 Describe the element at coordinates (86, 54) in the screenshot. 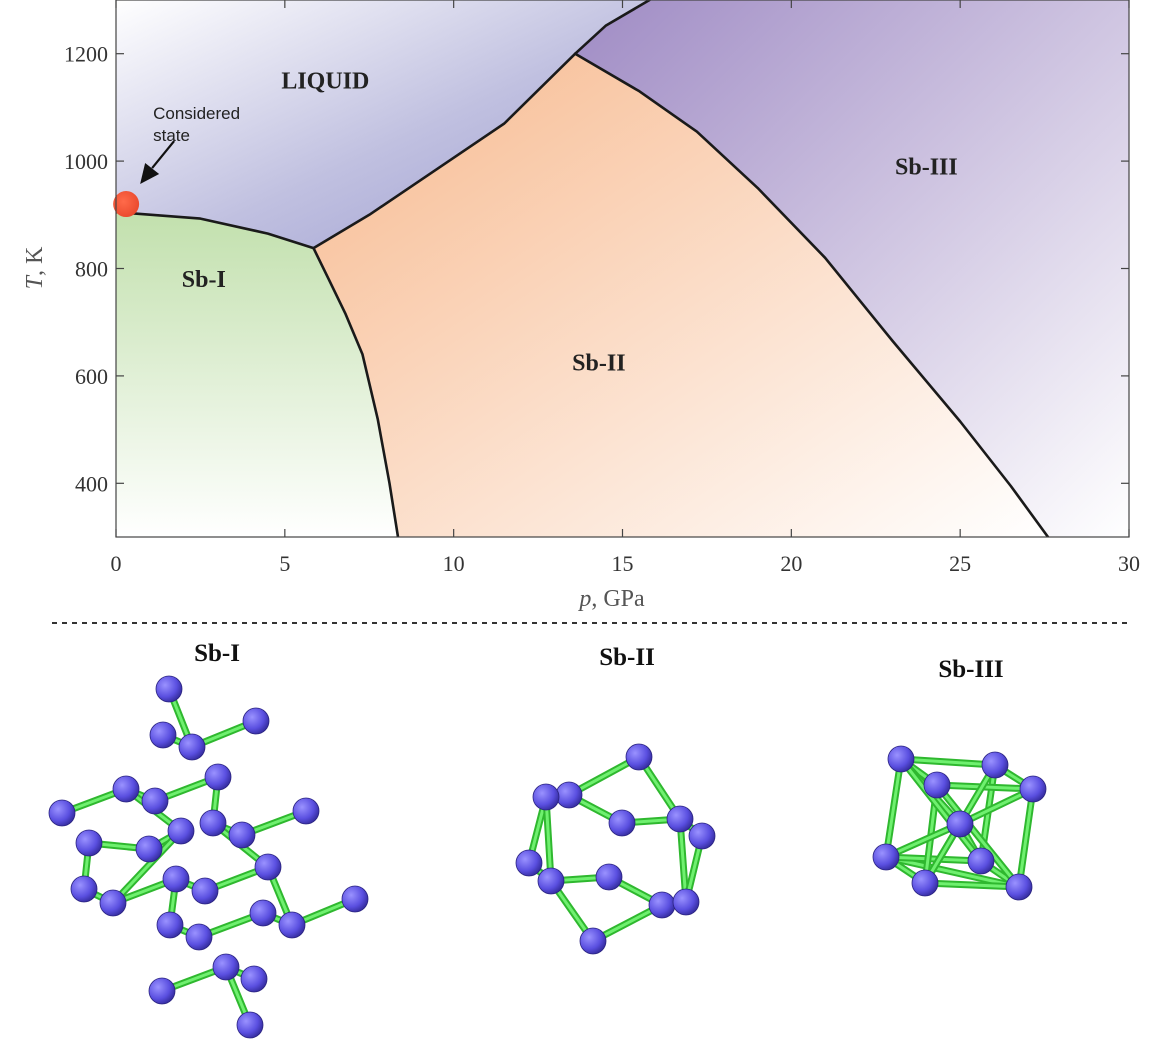

I see `y-tick-label: 1200` at that location.